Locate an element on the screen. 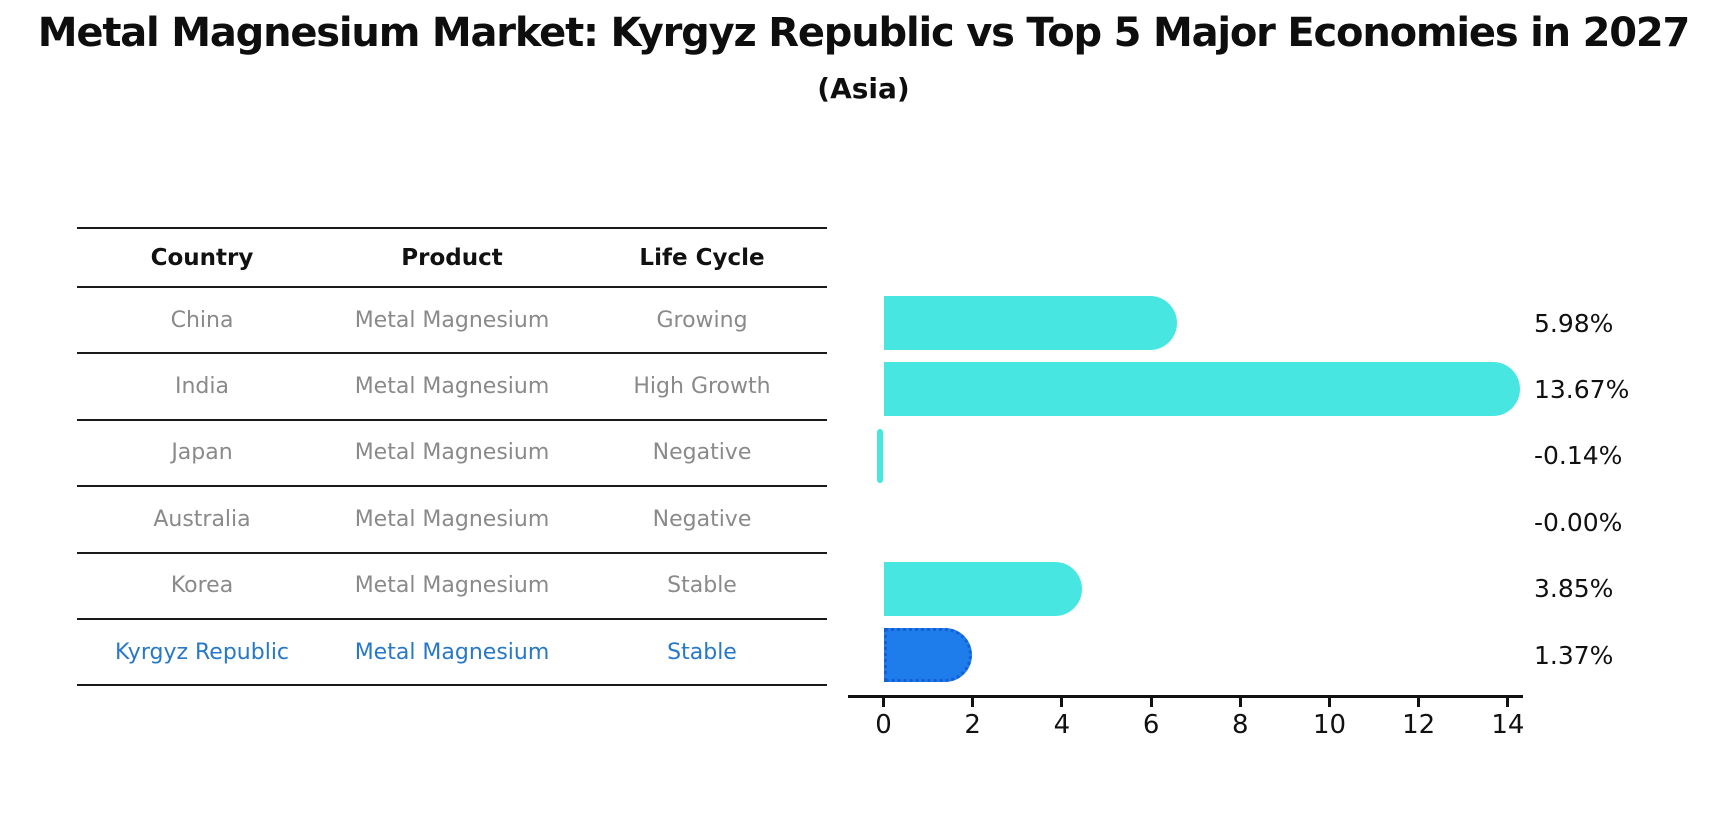 The image size is (1727, 823). column-header-product: Product is located at coordinates (452, 257).